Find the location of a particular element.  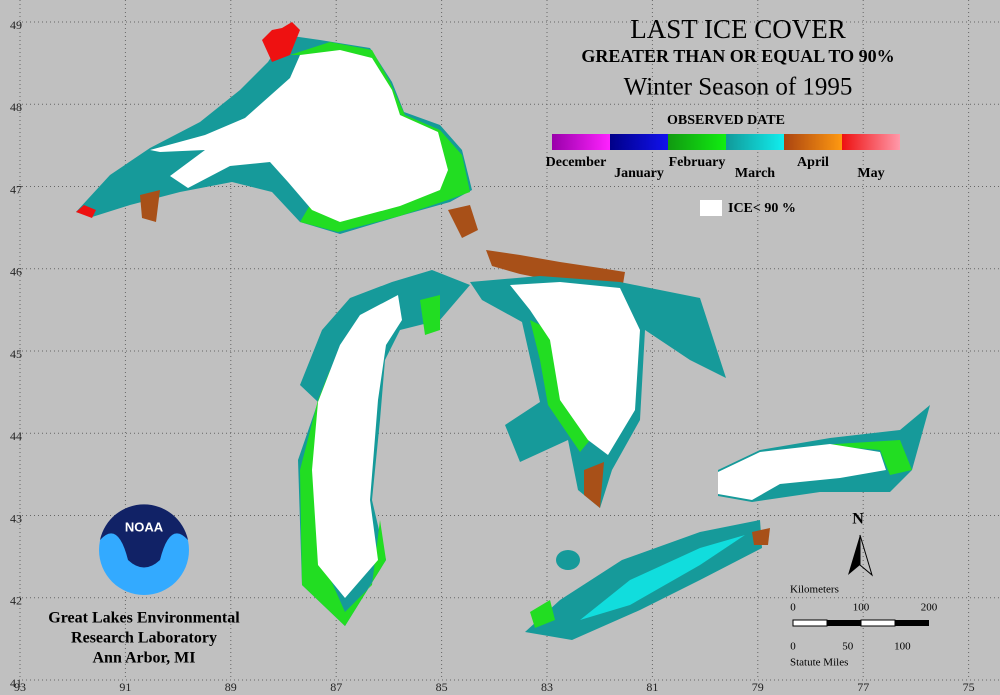

longitude-label: 85 is located at coordinates (442, 687).